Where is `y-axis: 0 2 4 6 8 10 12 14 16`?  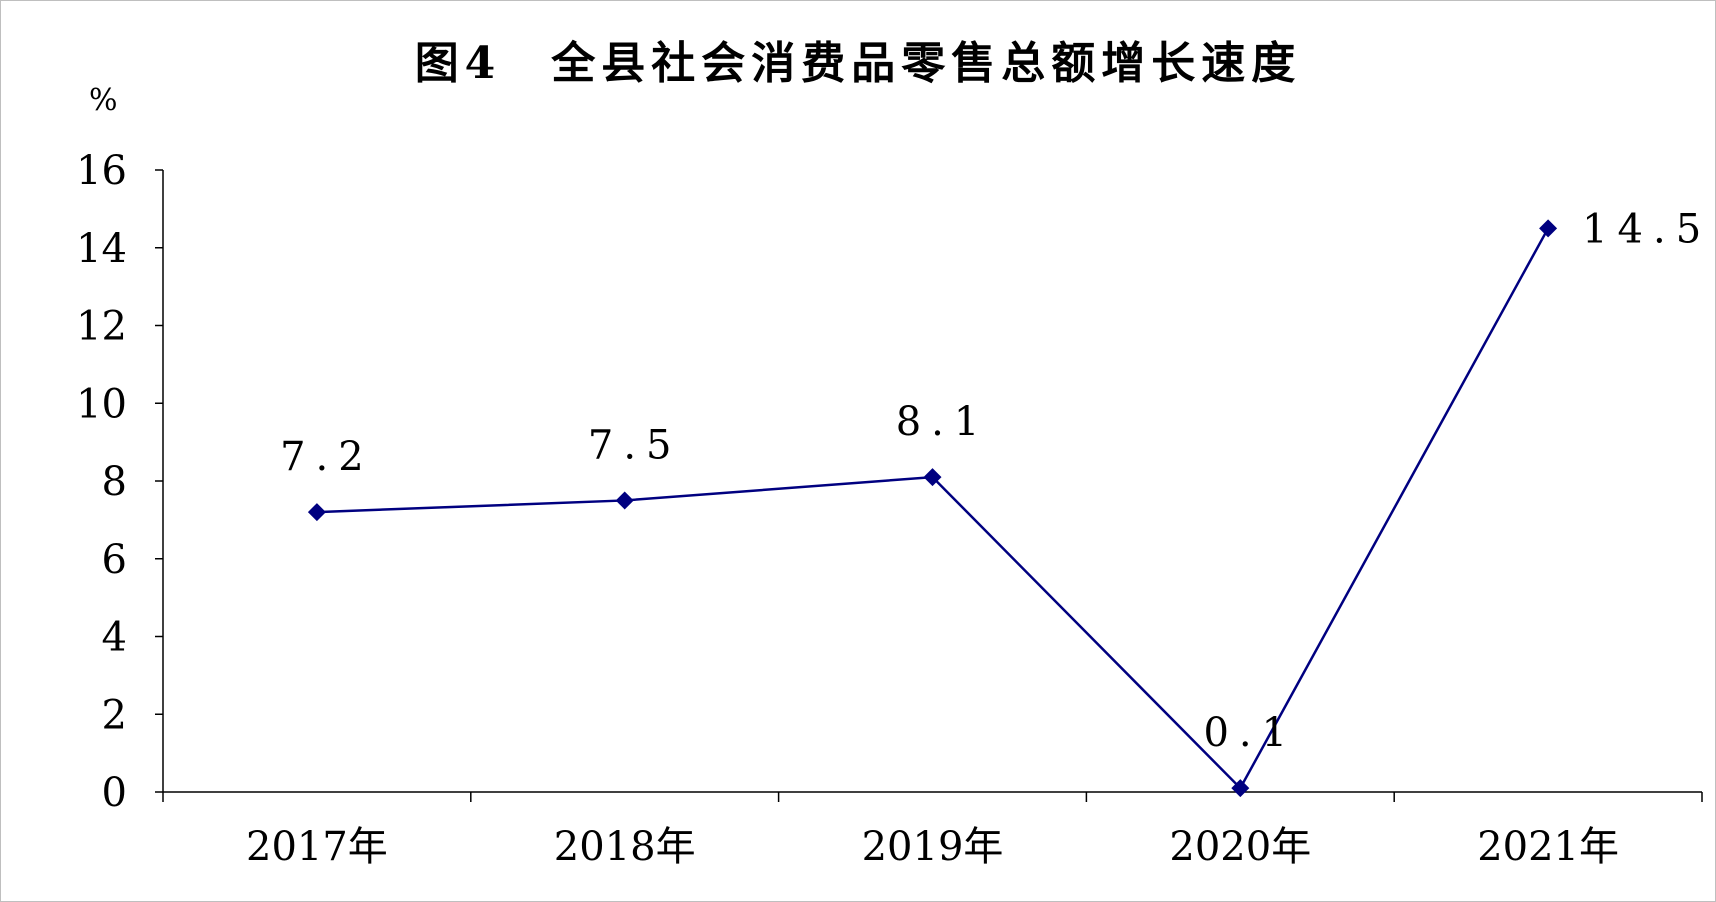 y-axis: 0 2 4 6 8 10 12 14 16 is located at coordinates (120, 482).